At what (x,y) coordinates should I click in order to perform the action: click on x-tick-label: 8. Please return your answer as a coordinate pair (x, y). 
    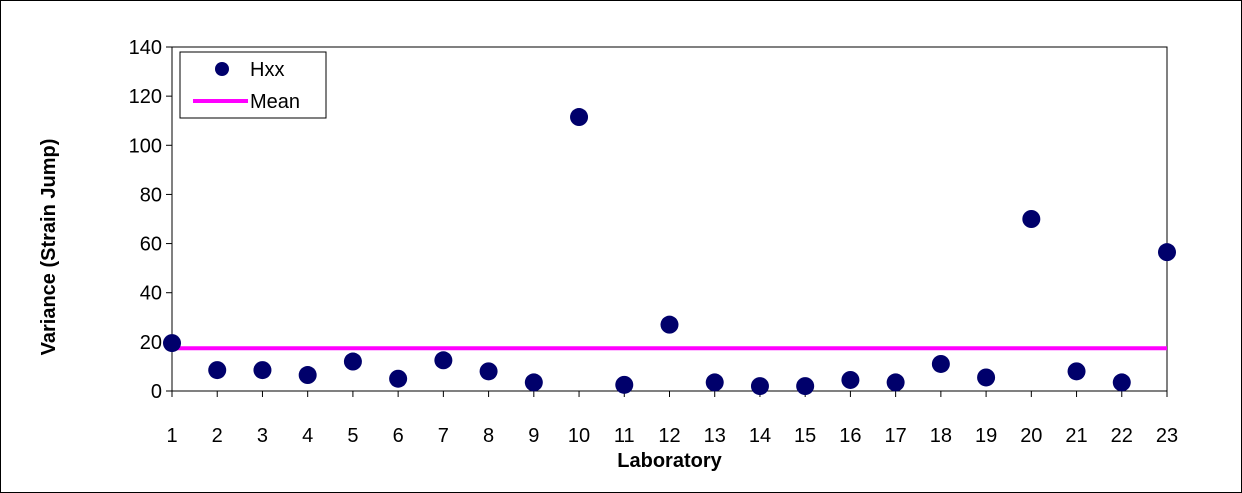
    Looking at the image, I should click on (488, 436).